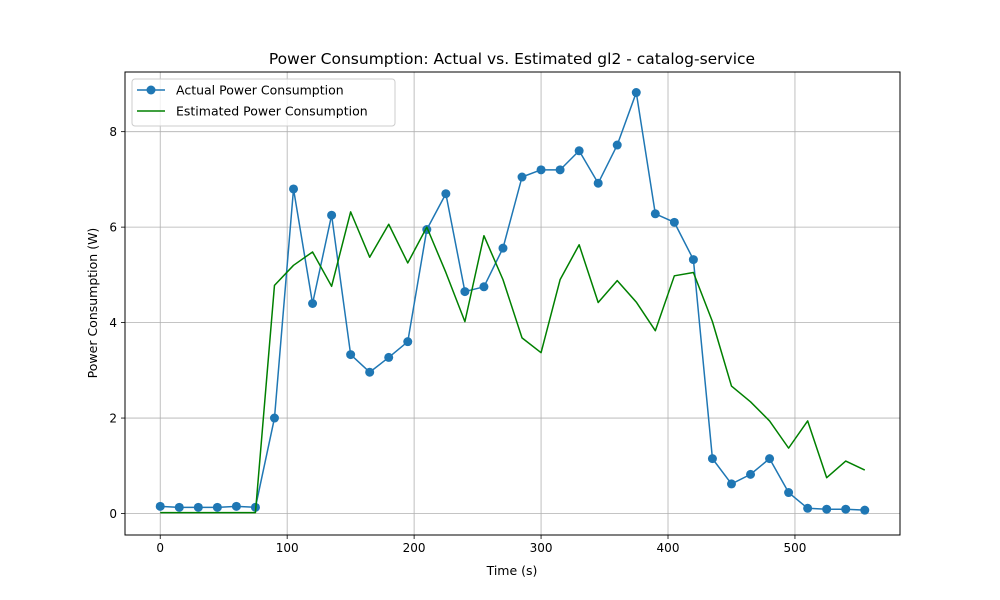  I want to click on y-tick-label: 0, so click(113, 514).